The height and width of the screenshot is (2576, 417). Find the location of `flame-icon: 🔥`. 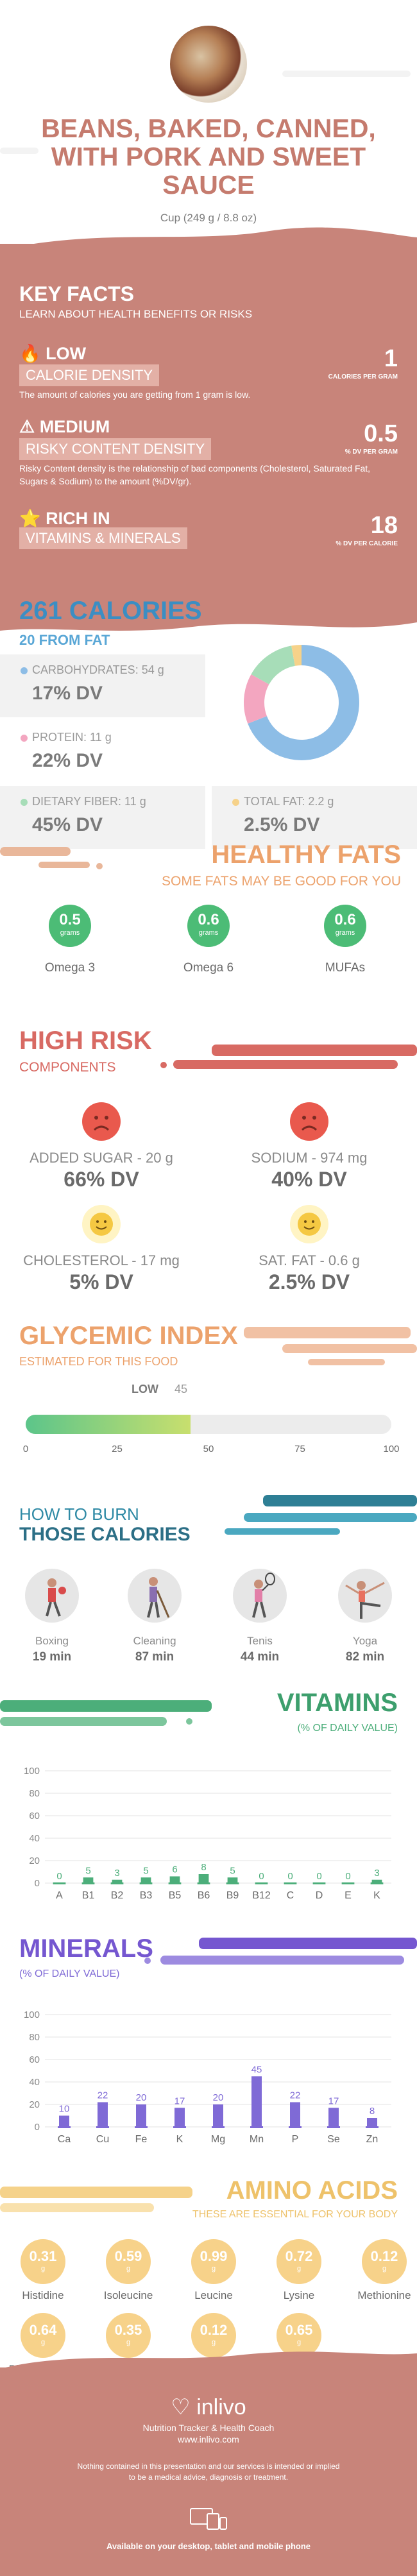

flame-icon: 🔥 is located at coordinates (30, 353).